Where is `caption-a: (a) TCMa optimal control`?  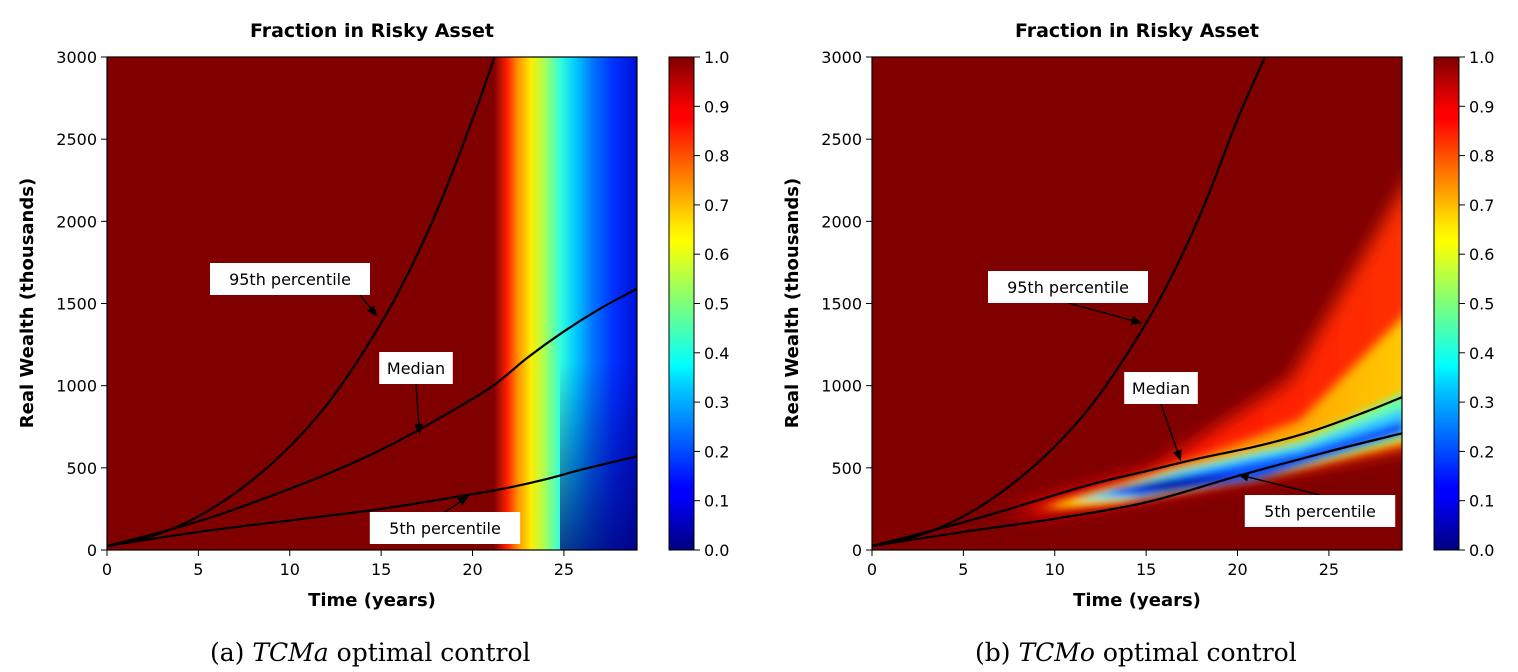 caption-a: (a) TCMa optimal control is located at coordinates (370, 652).